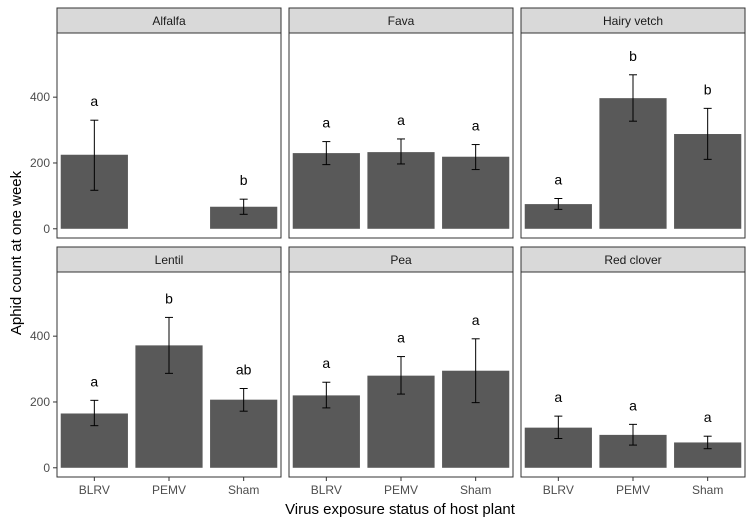 The image size is (752, 524). What do you see at coordinates (94, 155) in the screenshot?
I see `error-bar-alfalfa-blrv` at bounding box center [94, 155].